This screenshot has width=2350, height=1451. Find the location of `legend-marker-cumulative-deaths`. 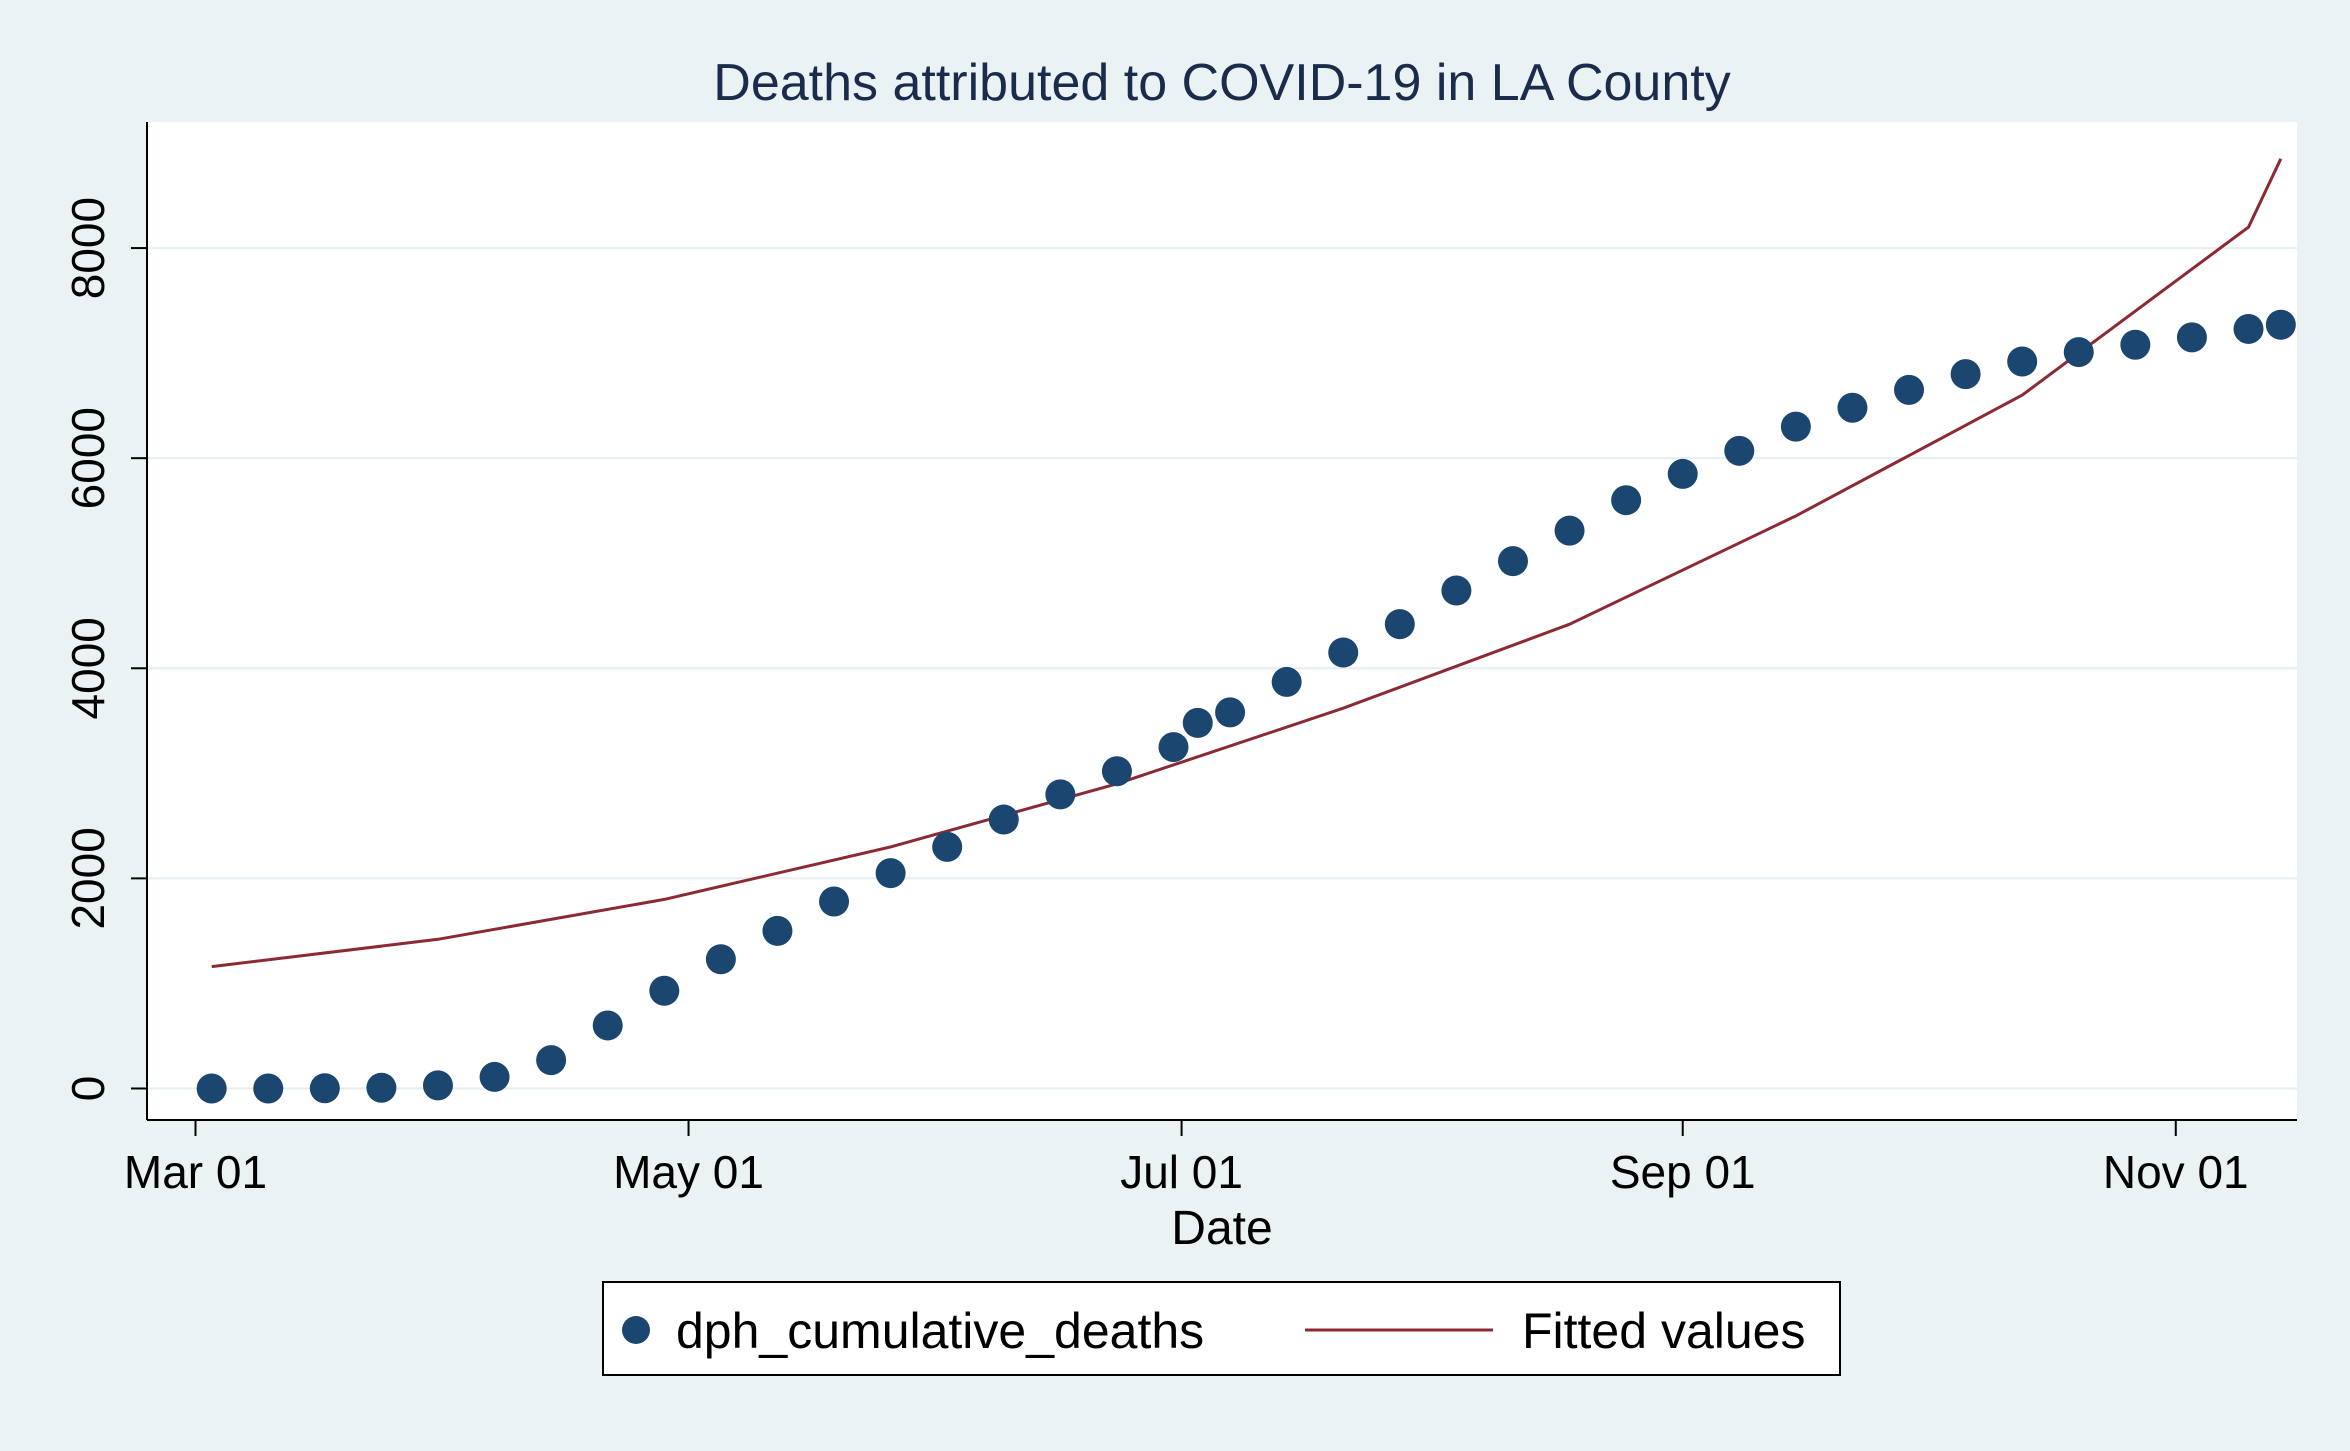

legend-marker-cumulative-deaths is located at coordinates (636, 1330).